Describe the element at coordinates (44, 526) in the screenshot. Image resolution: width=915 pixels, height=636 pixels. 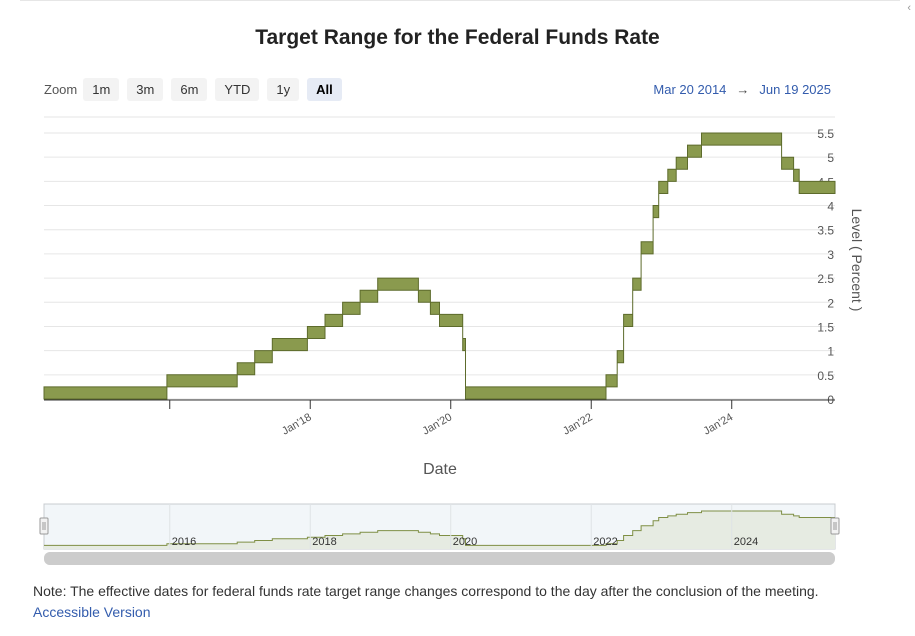
I see `navigator-left-handle` at that location.